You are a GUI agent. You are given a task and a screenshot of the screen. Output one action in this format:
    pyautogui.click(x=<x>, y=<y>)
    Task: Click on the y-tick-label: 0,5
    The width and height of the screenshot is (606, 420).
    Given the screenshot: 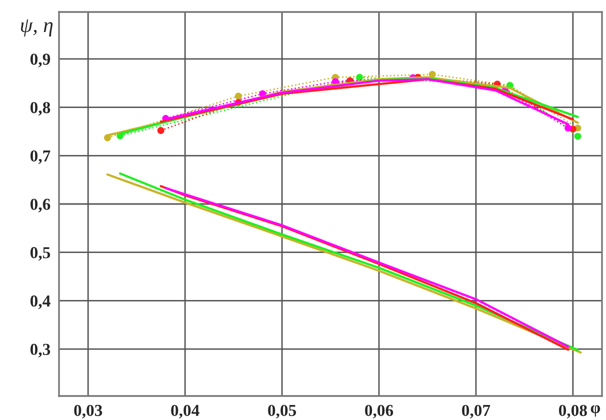 What is the action you would take?
    pyautogui.click(x=40, y=254)
    